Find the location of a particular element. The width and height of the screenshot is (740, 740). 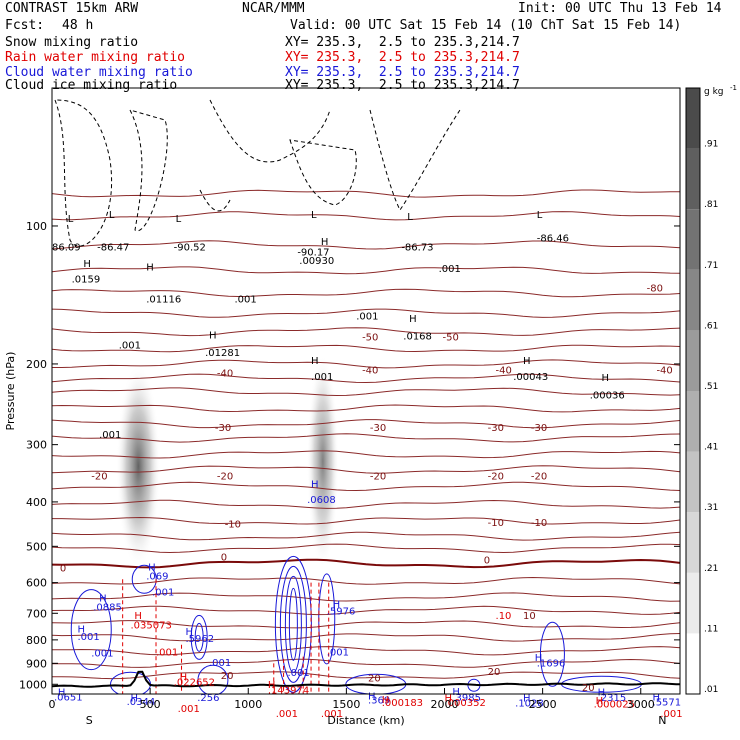

colorbar-tick-label: .41 is located at coordinates (711, 448).